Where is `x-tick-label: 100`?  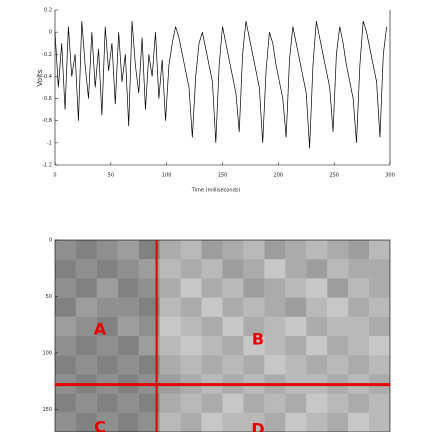
x-tick-label: 100 is located at coordinates (167, 176).